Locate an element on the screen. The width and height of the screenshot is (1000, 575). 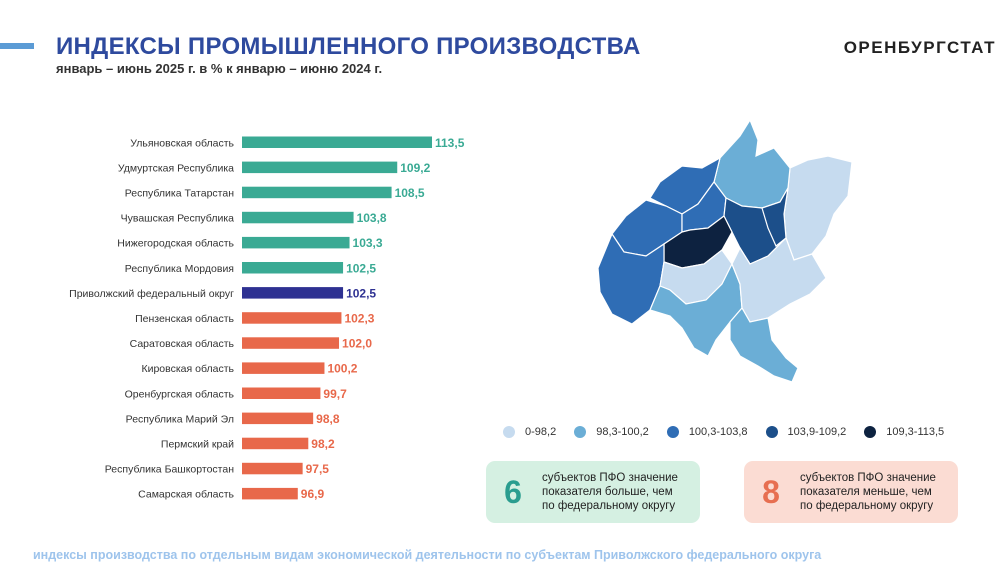
data-label: 109,2 is located at coordinates (415, 168).